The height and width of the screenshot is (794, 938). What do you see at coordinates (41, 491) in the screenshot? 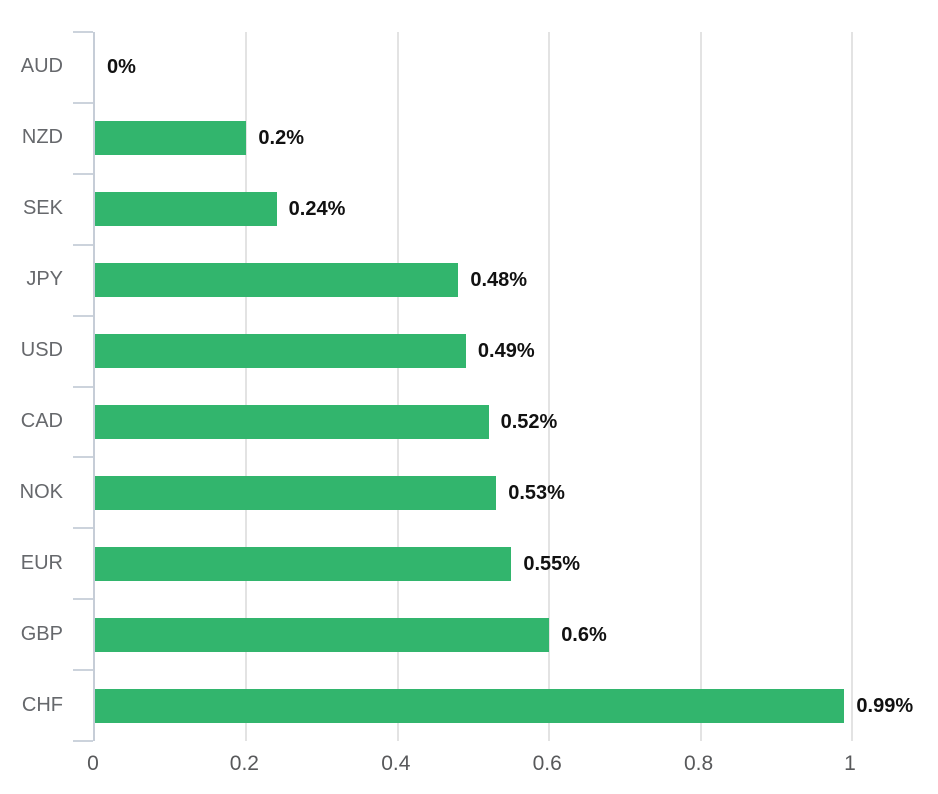
I see `category-label-nok: NOK` at bounding box center [41, 491].